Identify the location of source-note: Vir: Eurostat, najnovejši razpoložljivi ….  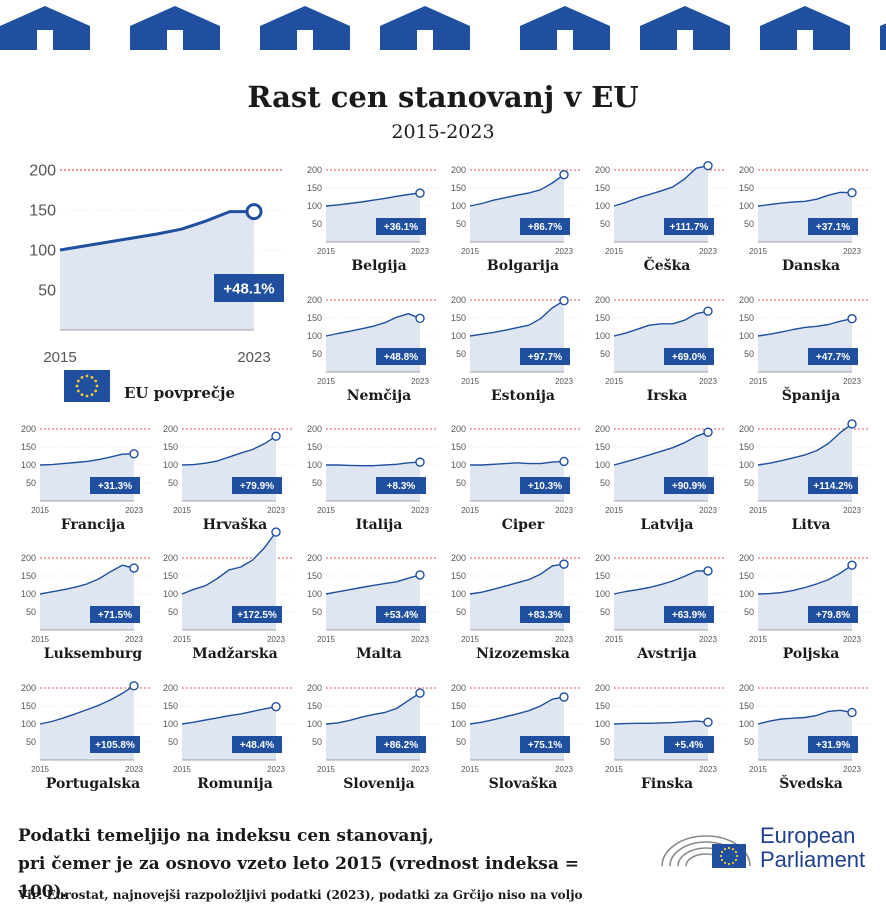
(300, 895).